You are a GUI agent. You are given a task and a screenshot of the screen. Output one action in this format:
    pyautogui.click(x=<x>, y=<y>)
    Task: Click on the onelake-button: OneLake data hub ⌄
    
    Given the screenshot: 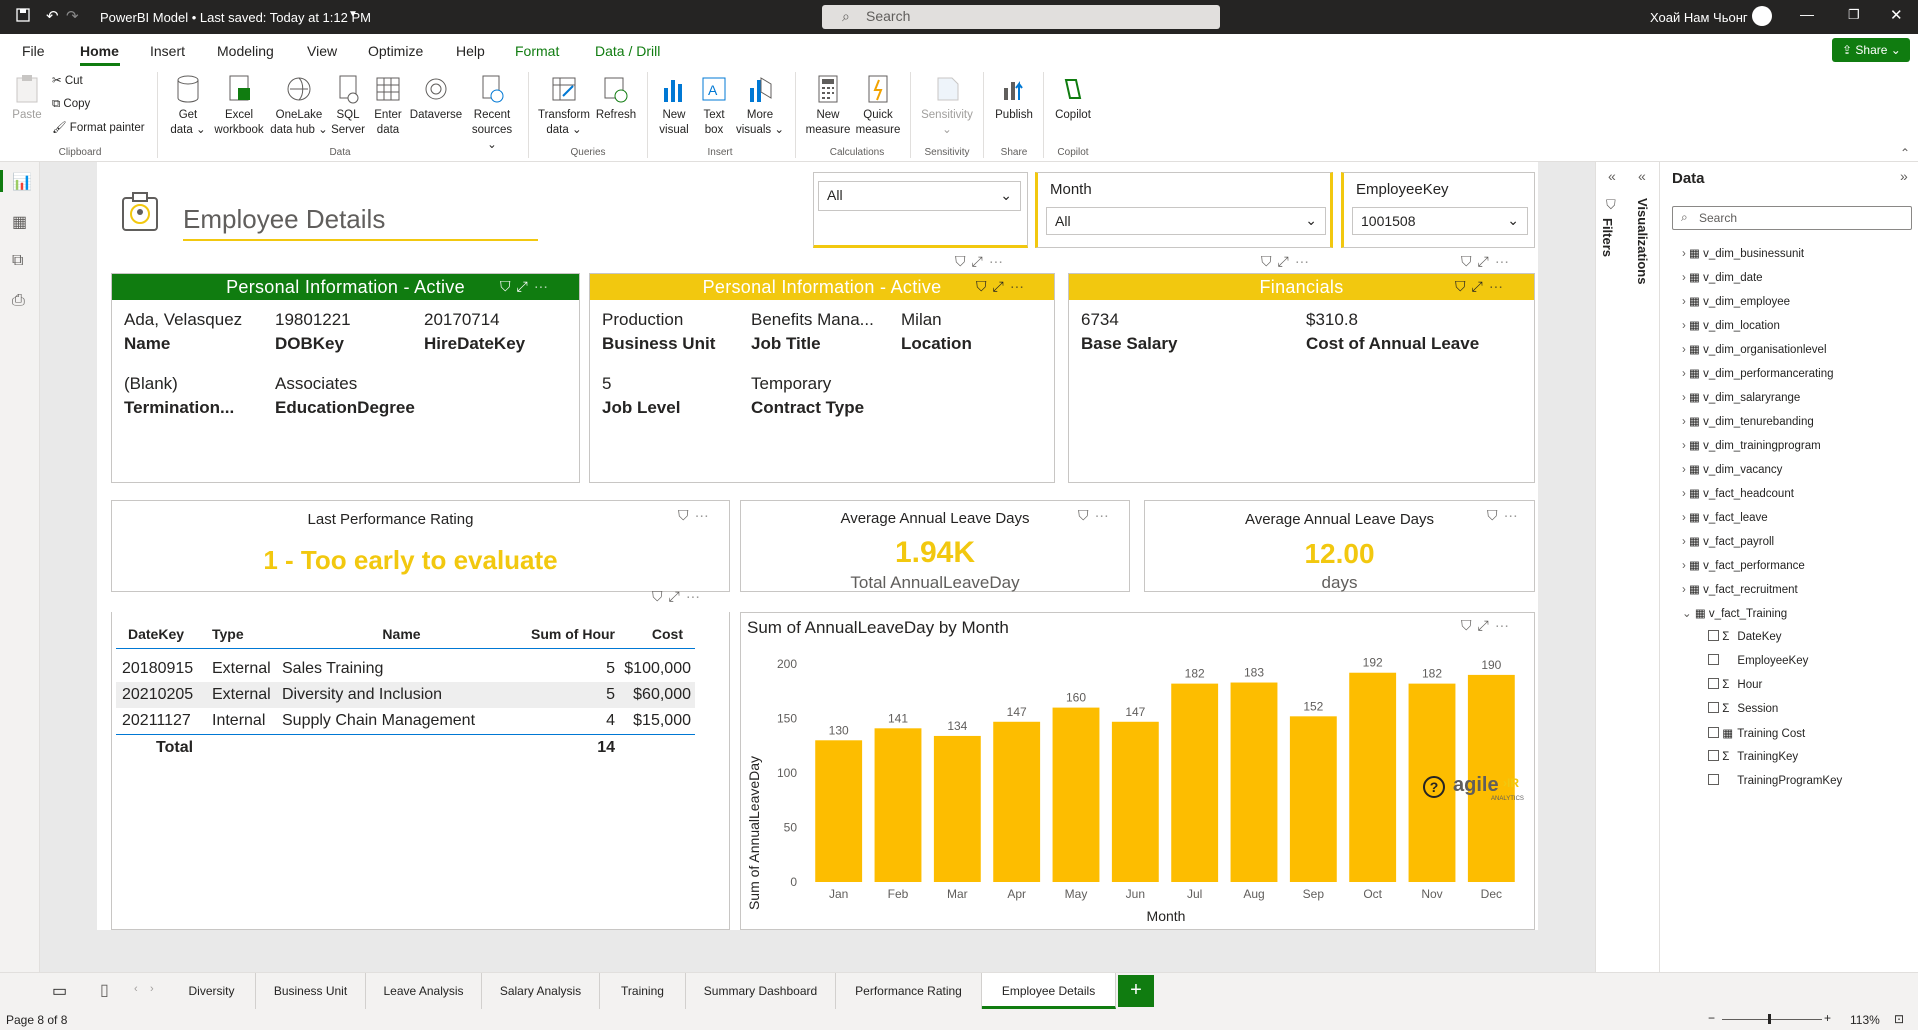 What is the action you would take?
    pyautogui.click(x=299, y=106)
    